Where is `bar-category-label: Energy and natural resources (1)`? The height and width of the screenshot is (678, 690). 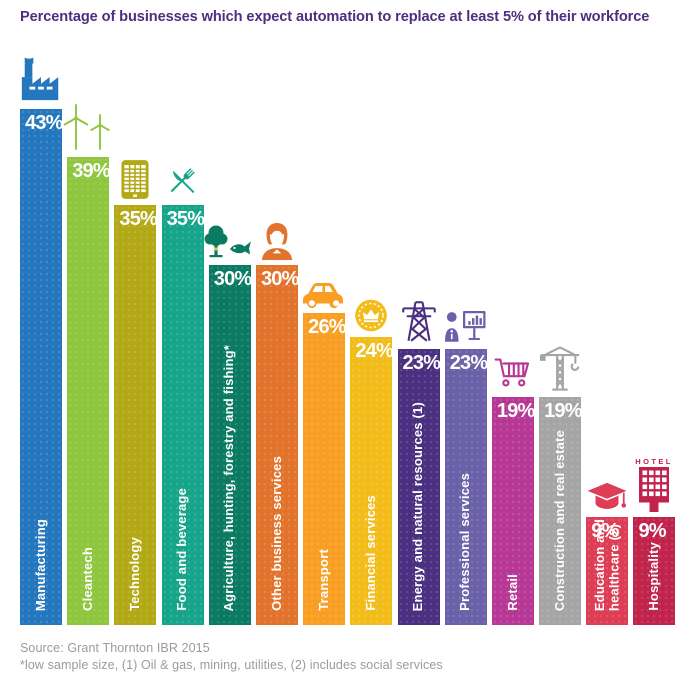 bar-category-label: Energy and natural resources (1) is located at coordinates (418, 506).